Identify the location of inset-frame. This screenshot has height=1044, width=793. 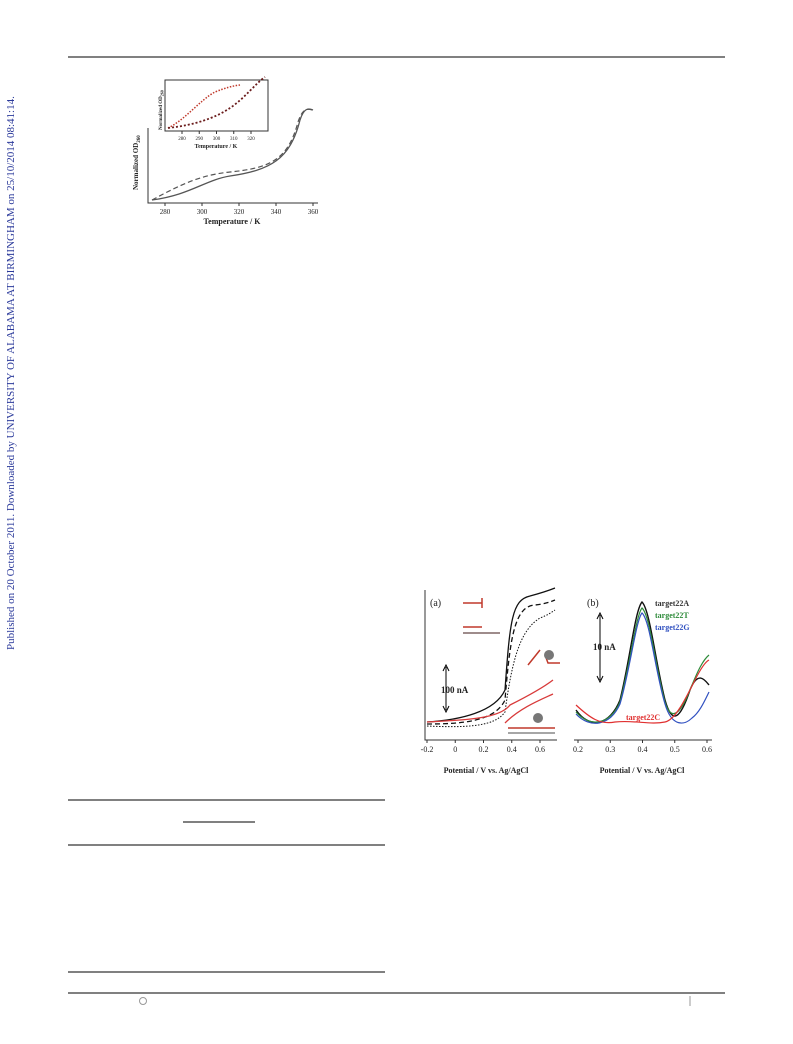
(216, 105).